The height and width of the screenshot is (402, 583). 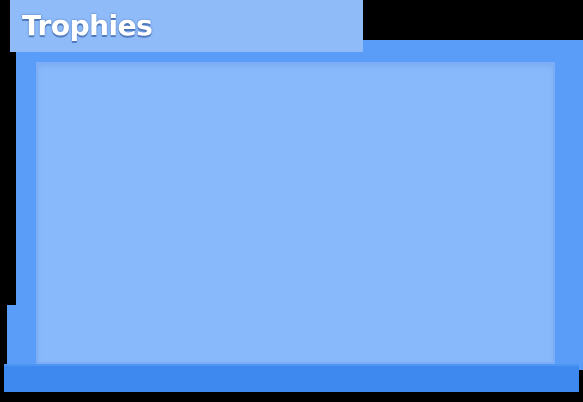 What do you see at coordinates (291, 365) in the screenshot?
I see `panel-base-highlight` at bounding box center [291, 365].